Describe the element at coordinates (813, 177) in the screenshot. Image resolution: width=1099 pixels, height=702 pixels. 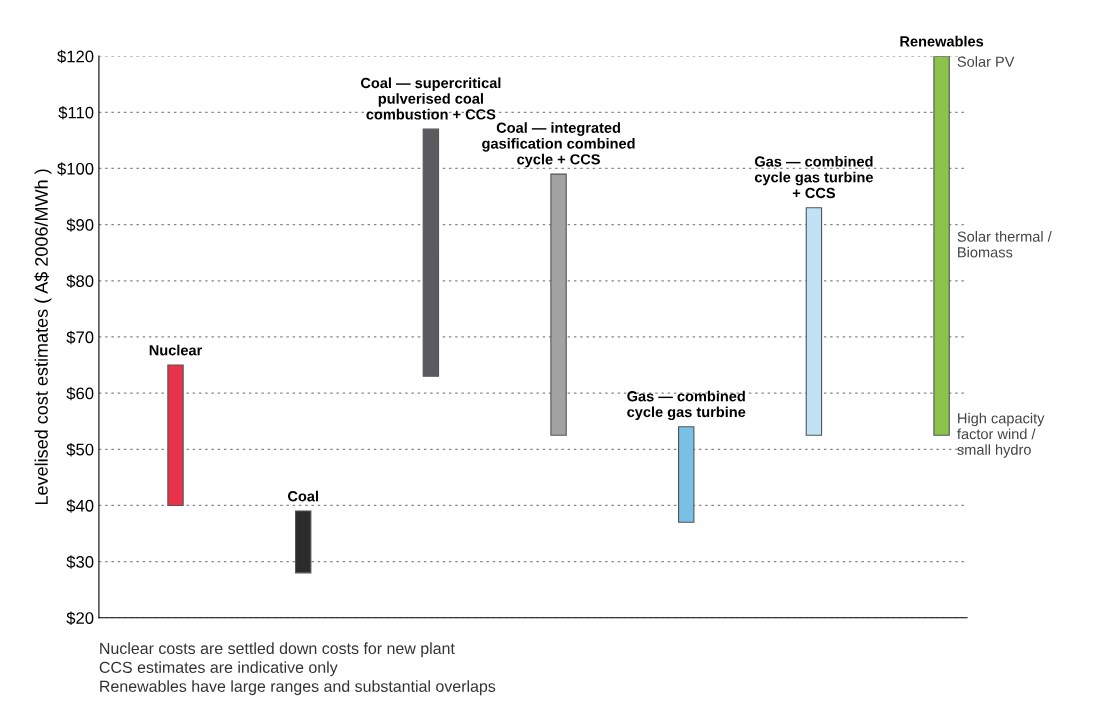
I see `x-tick-label: Gas — combined cycle gas turbine + CCS` at that location.